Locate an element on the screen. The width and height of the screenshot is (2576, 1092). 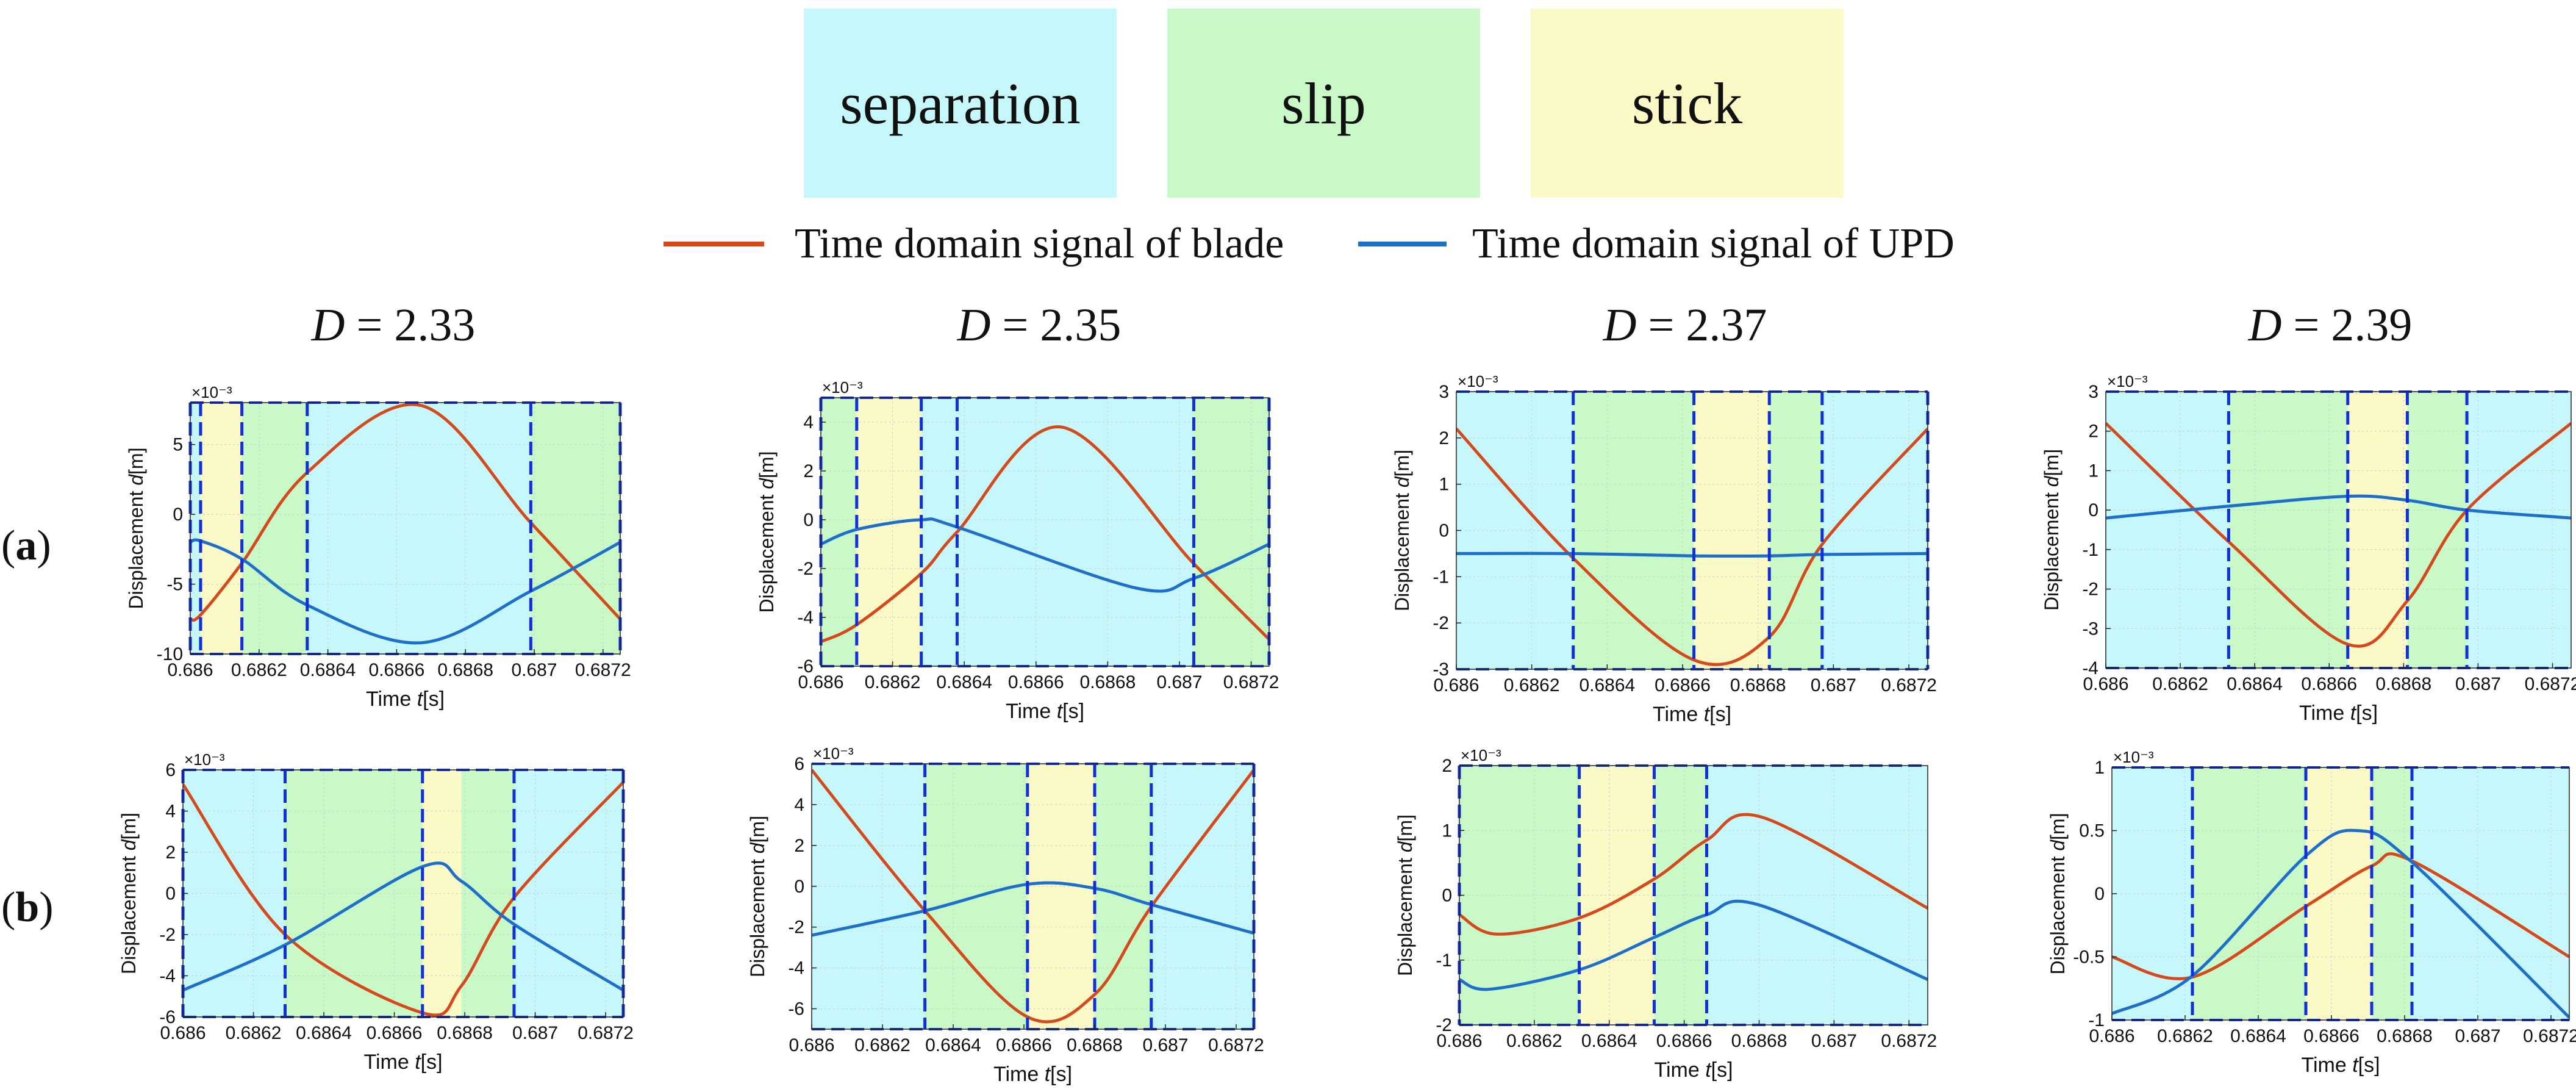
upd-legend-line is located at coordinates (1402, 244).